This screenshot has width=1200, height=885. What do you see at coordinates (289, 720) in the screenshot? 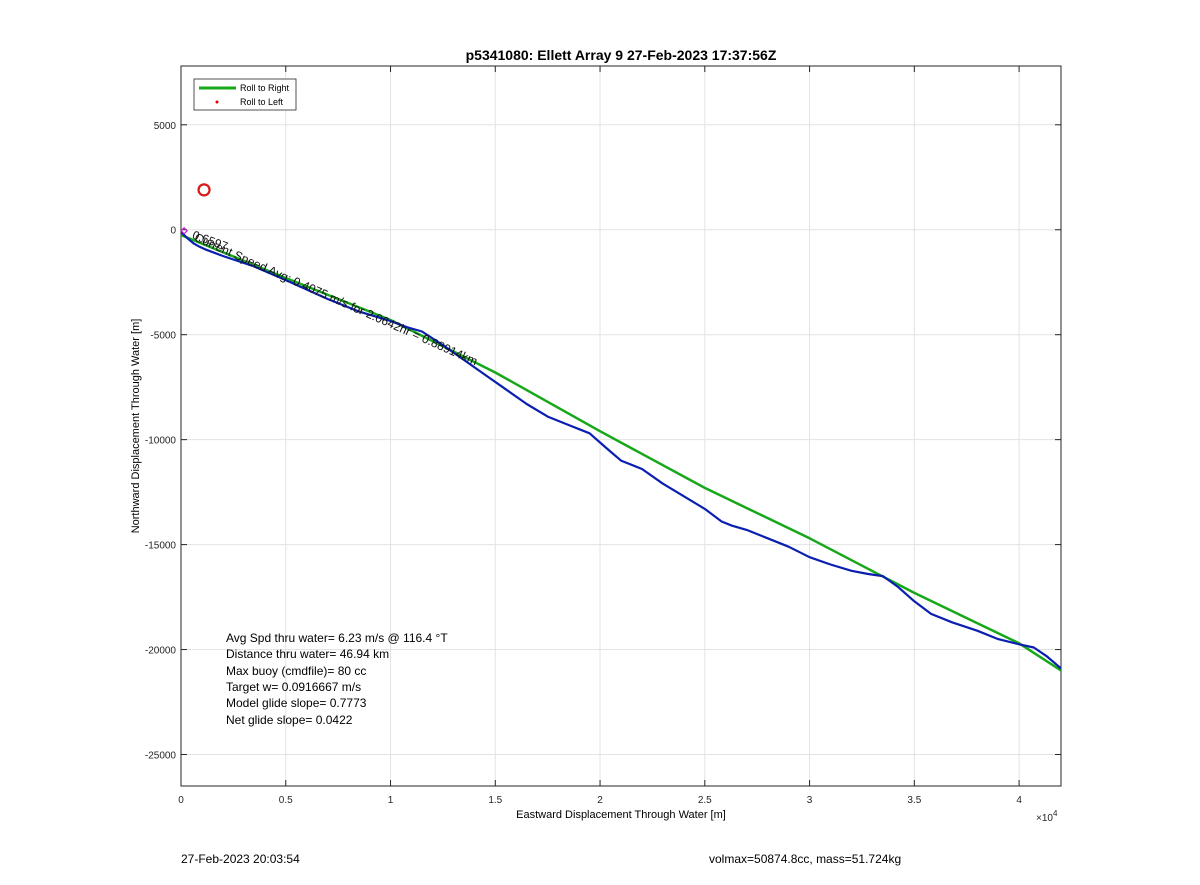
I see `stat-net-glide-slope: Net glide slope= 0.0422` at bounding box center [289, 720].